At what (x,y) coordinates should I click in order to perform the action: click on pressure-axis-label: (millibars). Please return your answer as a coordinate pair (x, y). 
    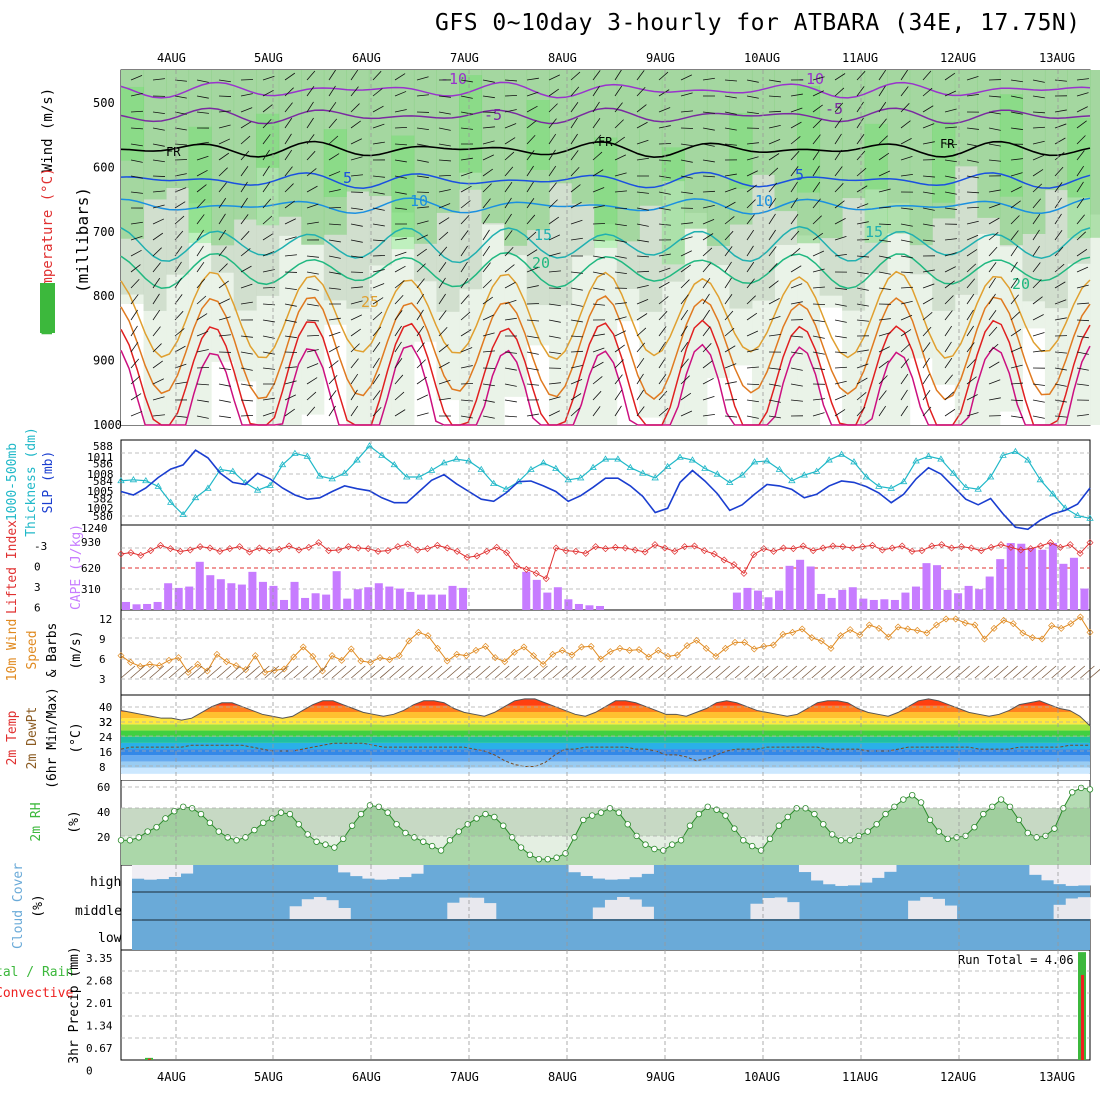
    Looking at the image, I should click on (82, 240).